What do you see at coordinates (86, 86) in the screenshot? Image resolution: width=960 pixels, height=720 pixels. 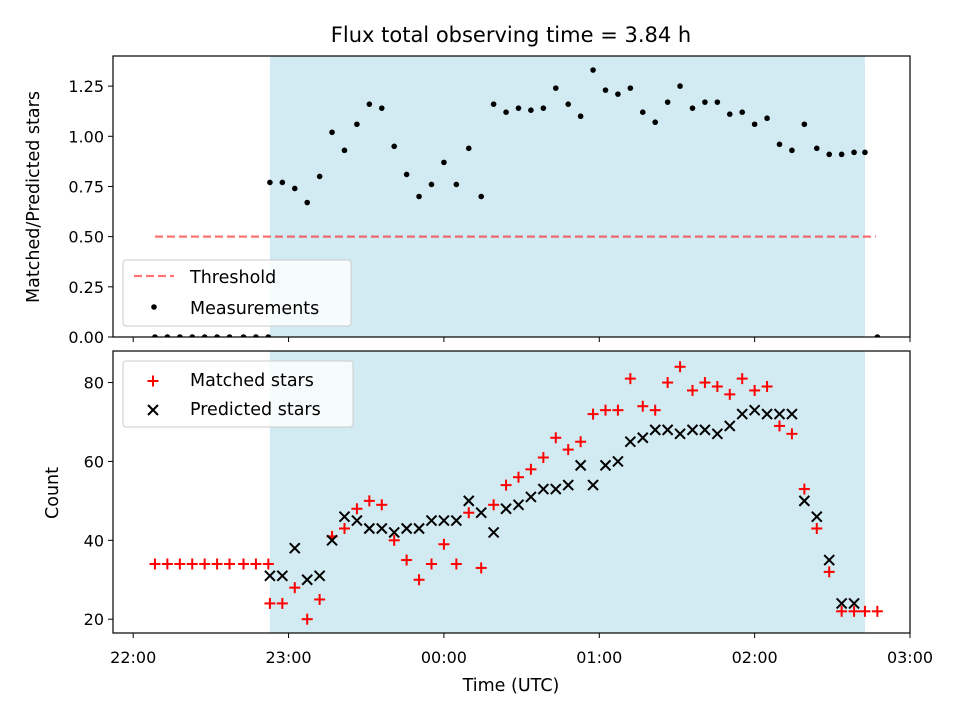 I see `y-tick-label: 1.25` at bounding box center [86, 86].